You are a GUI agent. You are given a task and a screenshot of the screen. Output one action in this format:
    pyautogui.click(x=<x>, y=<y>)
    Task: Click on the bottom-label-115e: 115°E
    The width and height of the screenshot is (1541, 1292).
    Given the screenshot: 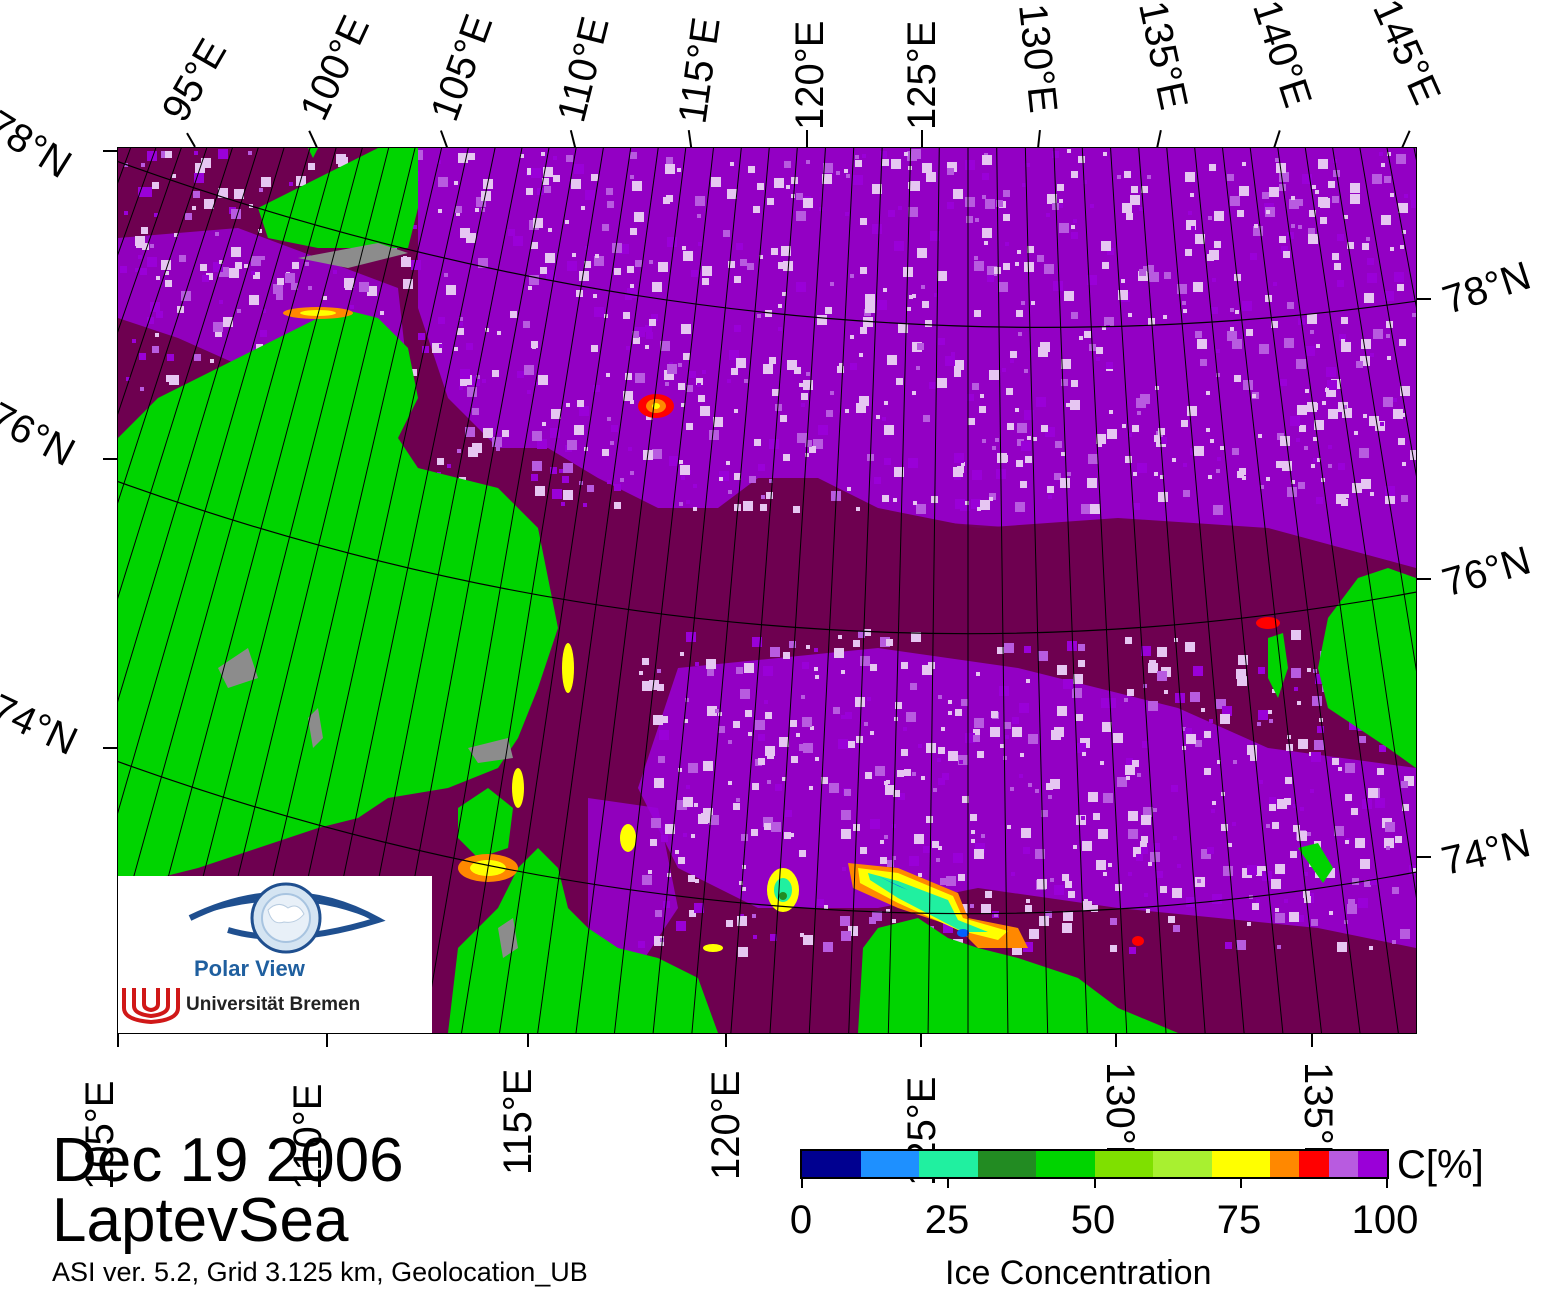 What is the action you would take?
    pyautogui.click(x=518, y=1121)
    